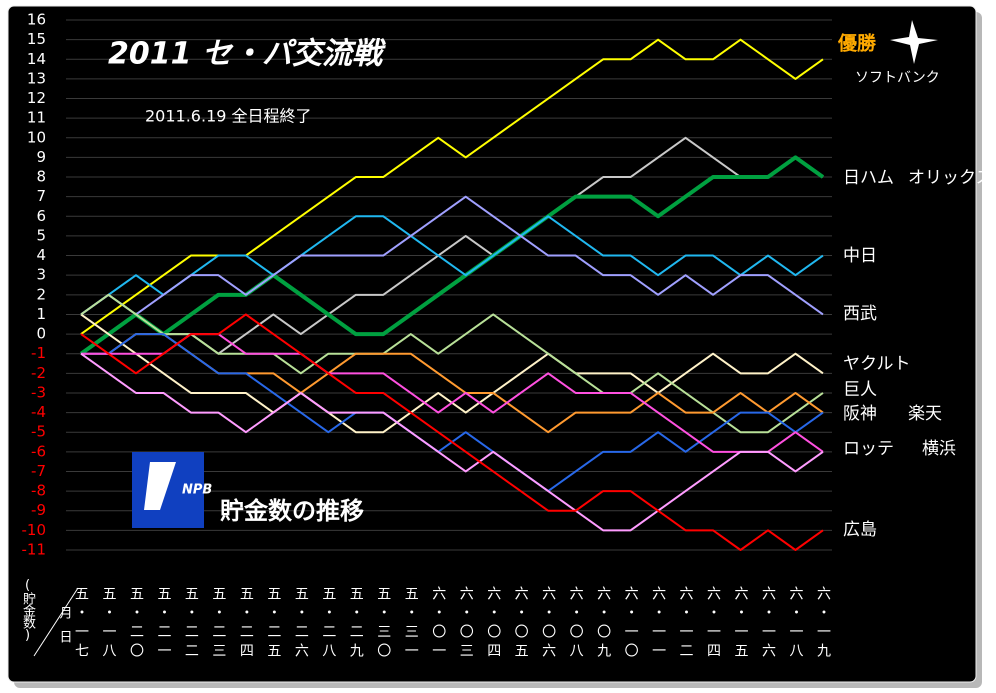 This screenshot has width=996, height=693. I want to click on series-label: 西武, so click(860, 314).